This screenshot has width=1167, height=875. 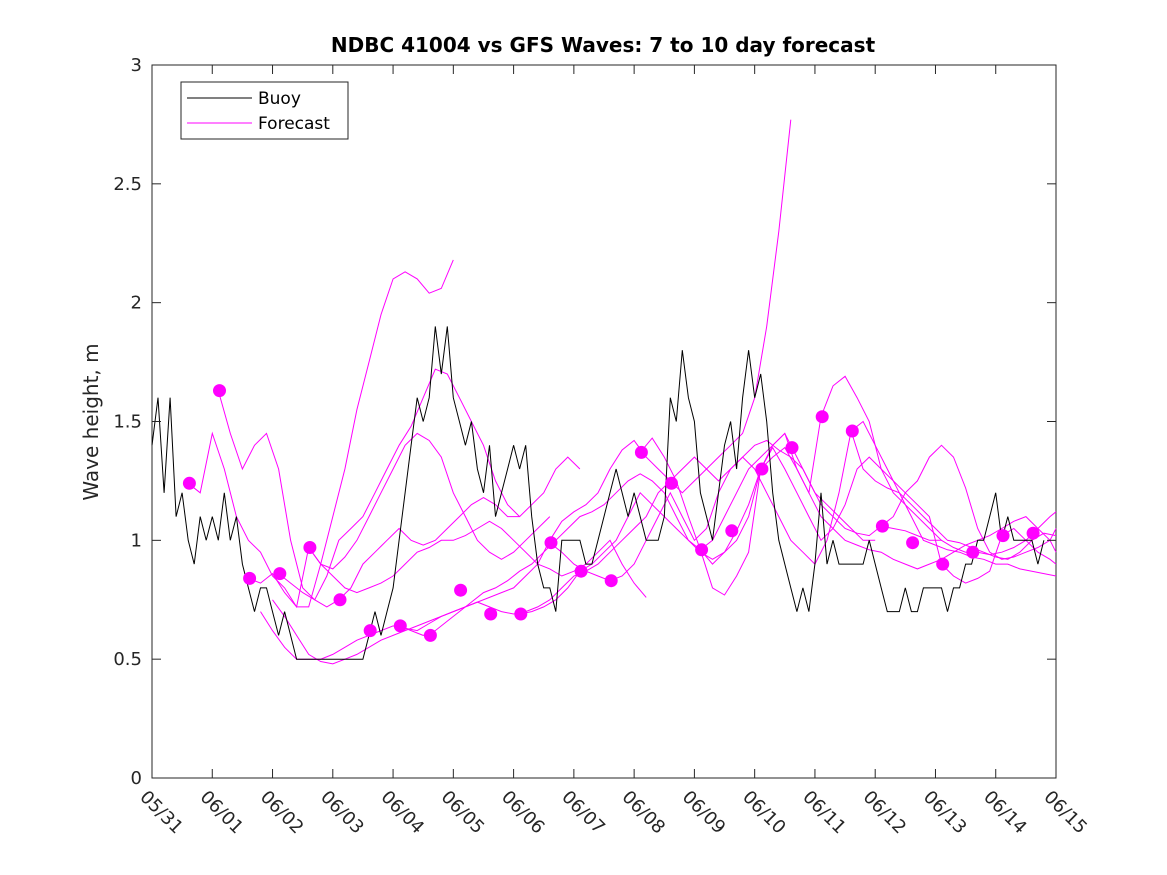 What do you see at coordinates (1065, 813) in the screenshot?
I see `x-tick-label: 06/15` at bounding box center [1065, 813].